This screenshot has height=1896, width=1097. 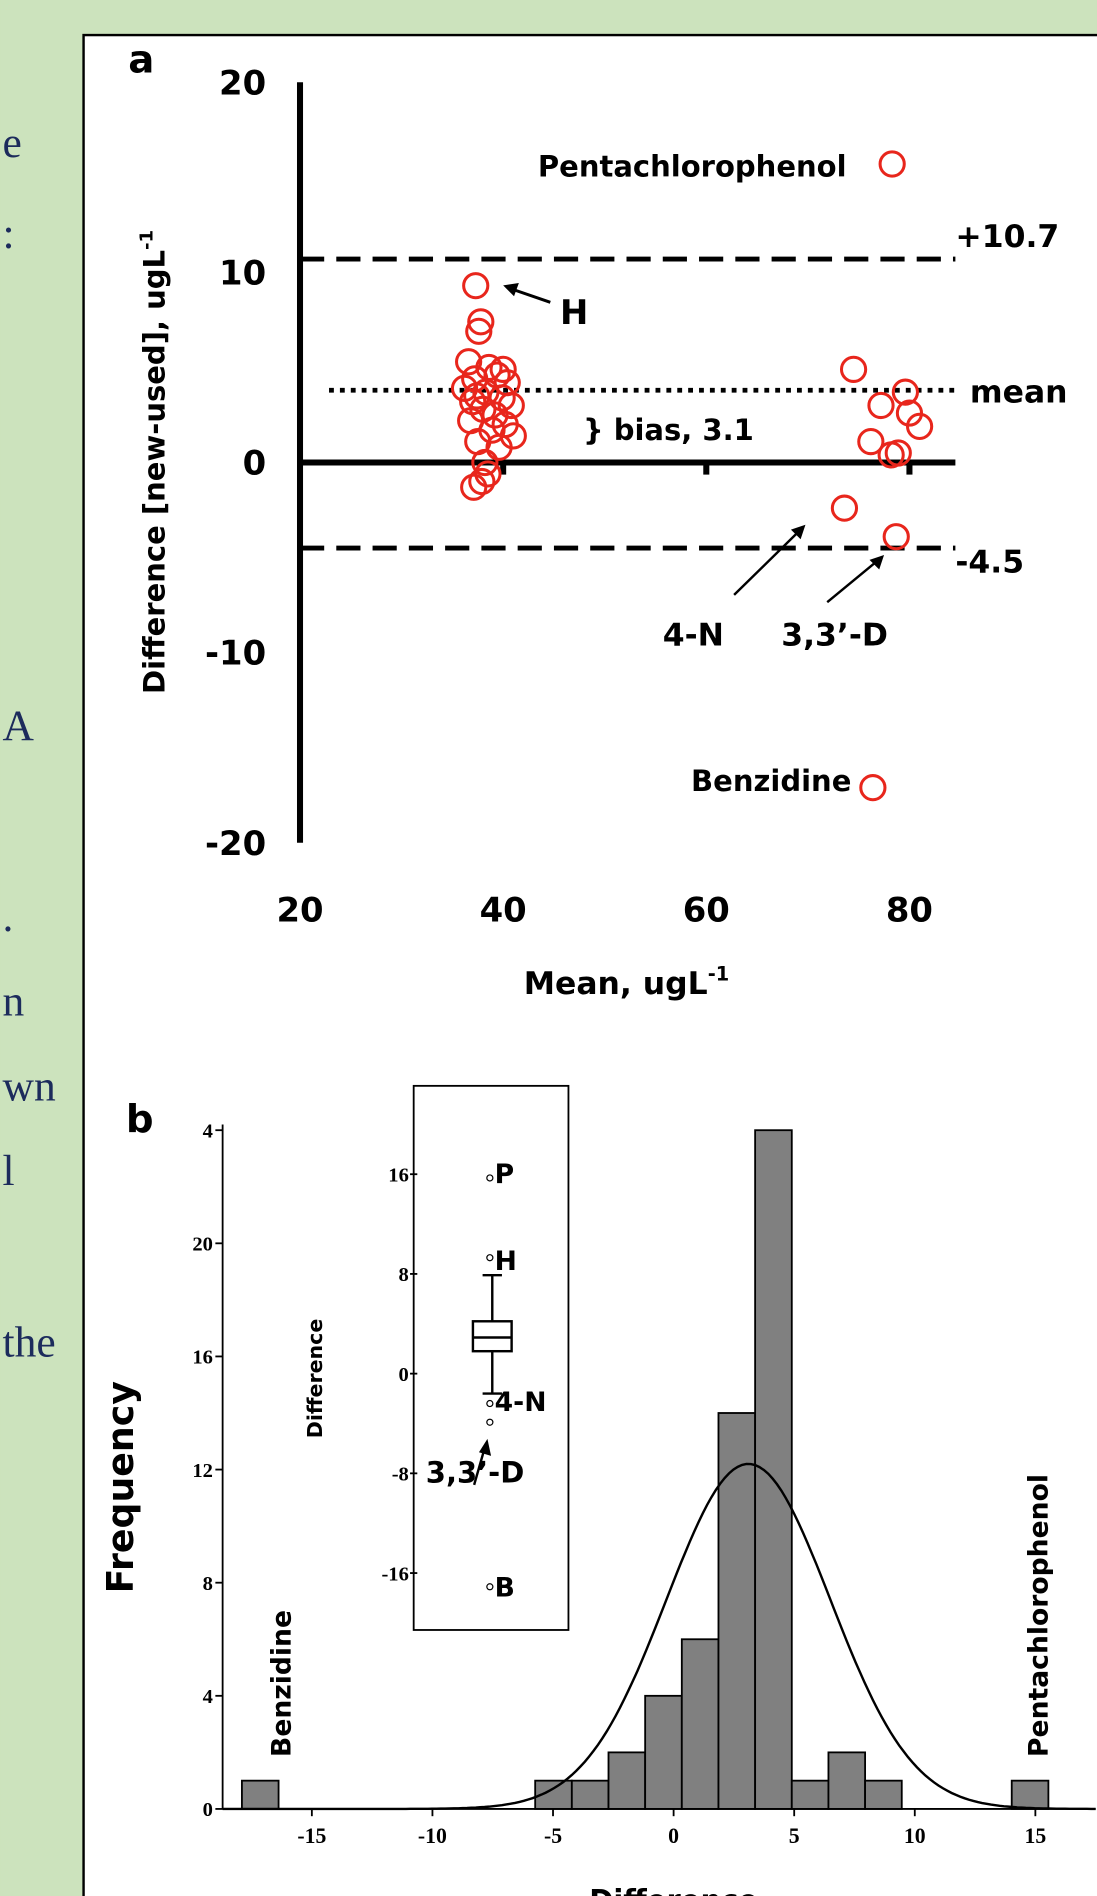 I want to click on annotation: 4-N, so click(x=693, y=636).